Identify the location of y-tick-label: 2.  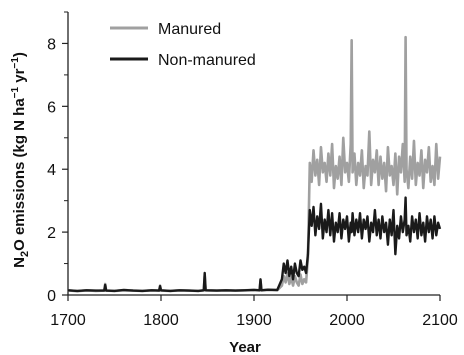
(51, 233).